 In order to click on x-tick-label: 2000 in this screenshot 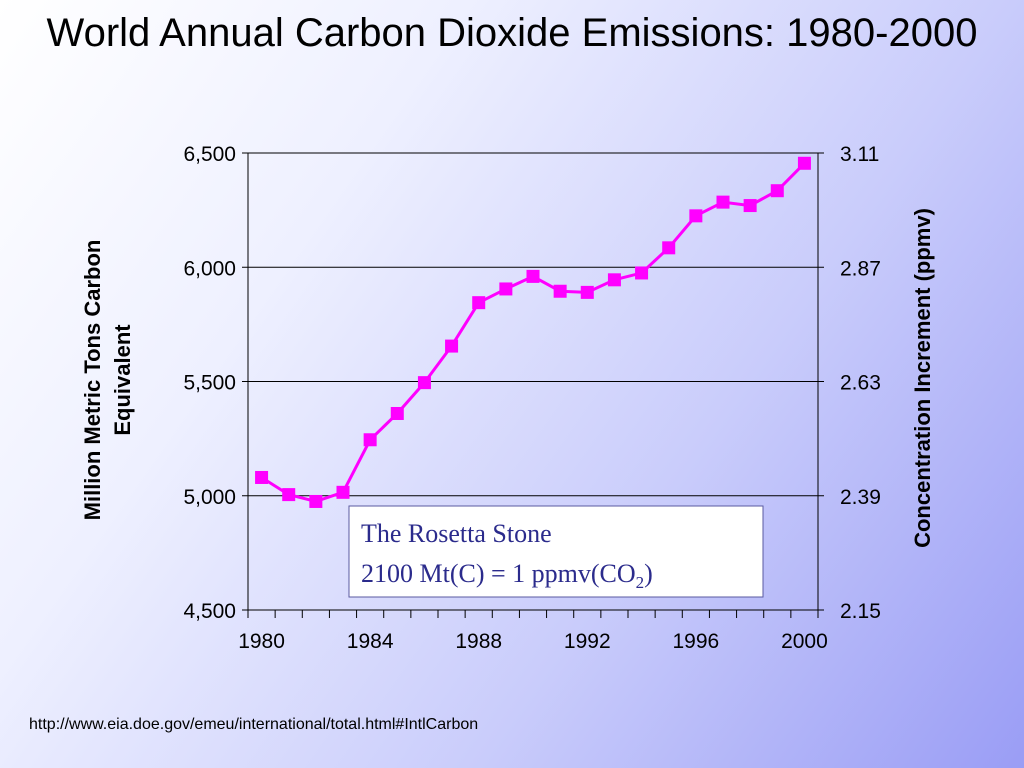, I will do `click(804, 641)`.